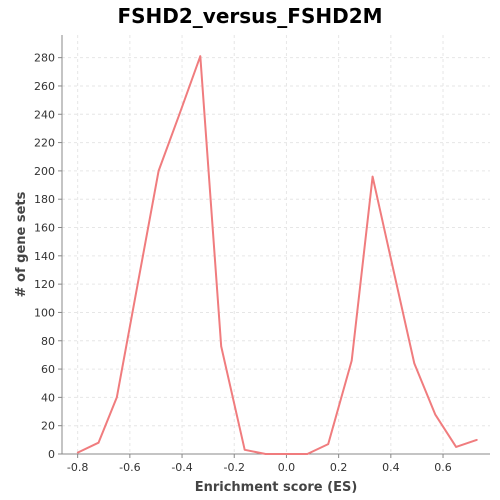 The image size is (500, 500). Describe the element at coordinates (44, 284) in the screenshot. I see `y-tick-label: 120` at that location.